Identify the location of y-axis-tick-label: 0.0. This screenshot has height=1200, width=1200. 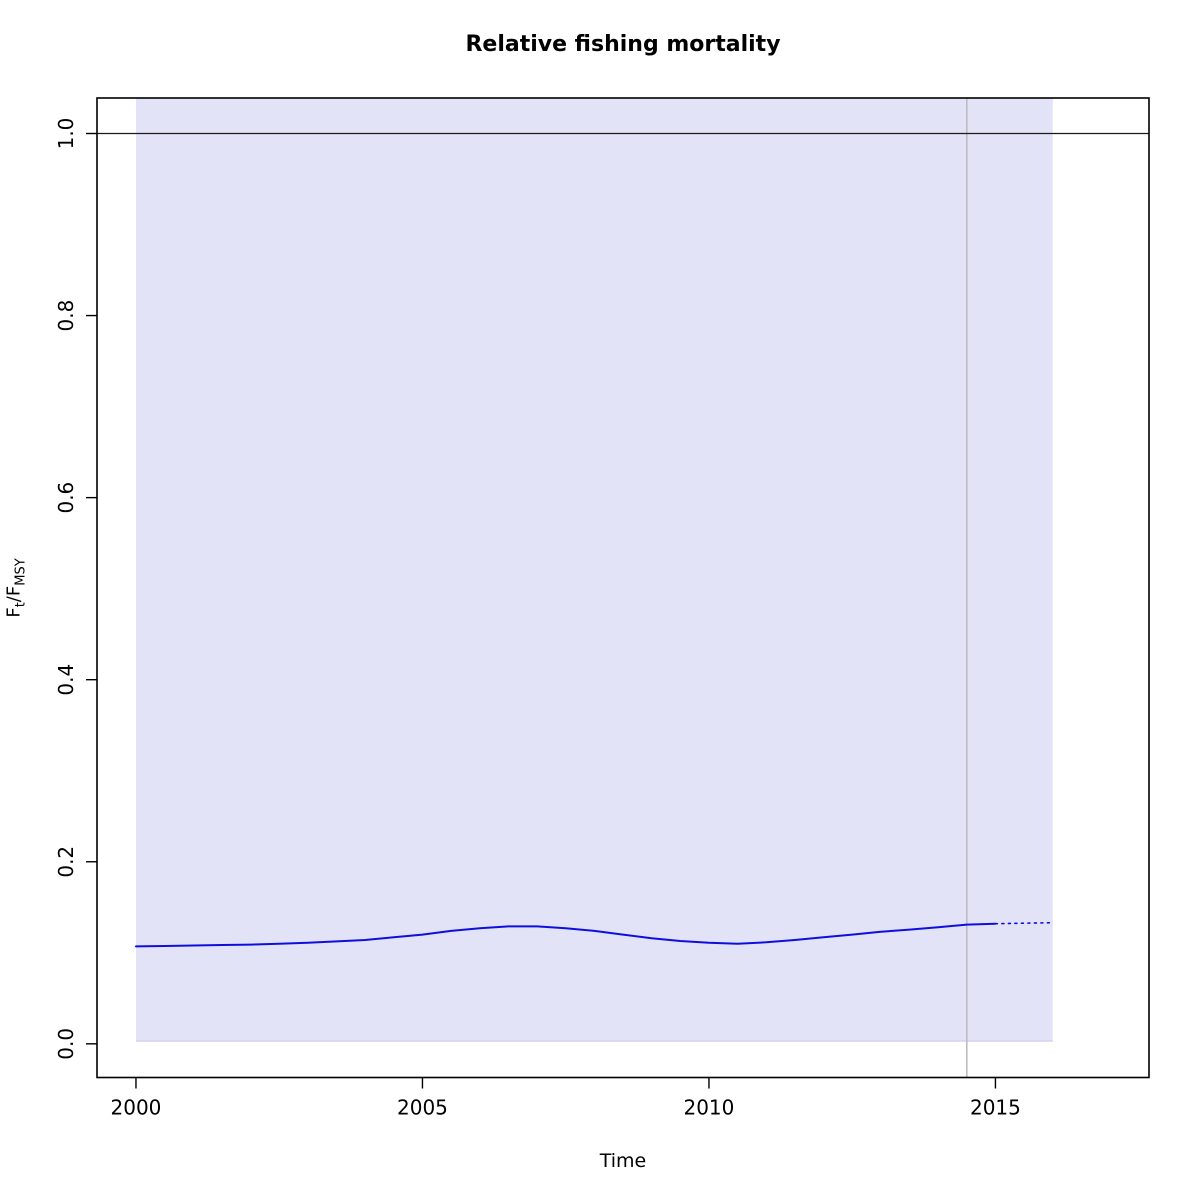
(66, 1044).